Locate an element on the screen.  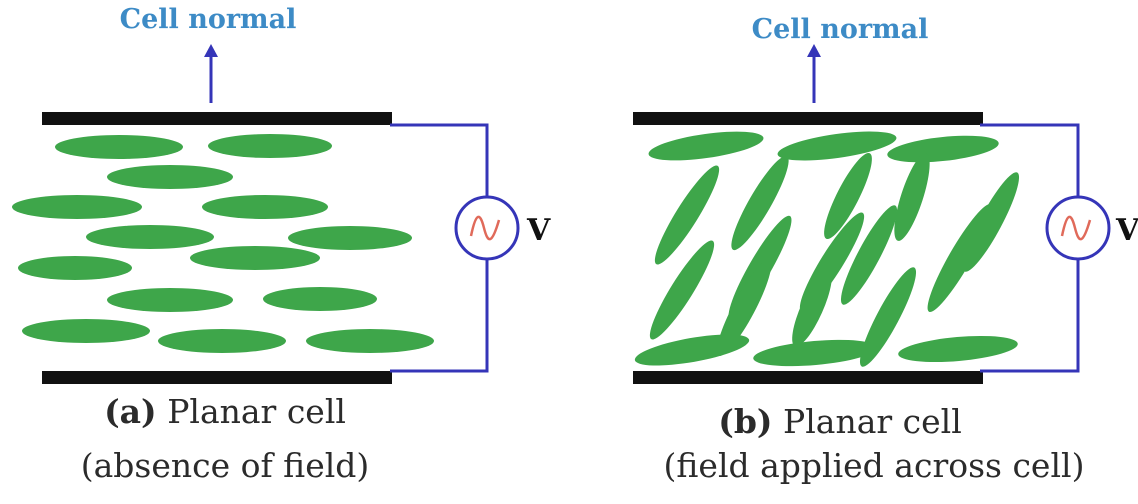
caption-b-subtitle: (field applied across cell) is located at coordinates (874, 465).